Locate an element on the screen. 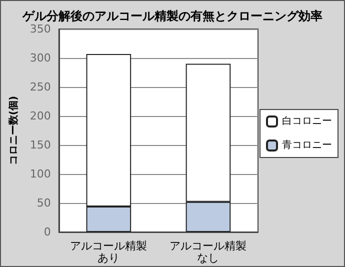 This screenshot has width=345, height=267. x-tick-label: アルコール精製あり is located at coordinates (109, 252).